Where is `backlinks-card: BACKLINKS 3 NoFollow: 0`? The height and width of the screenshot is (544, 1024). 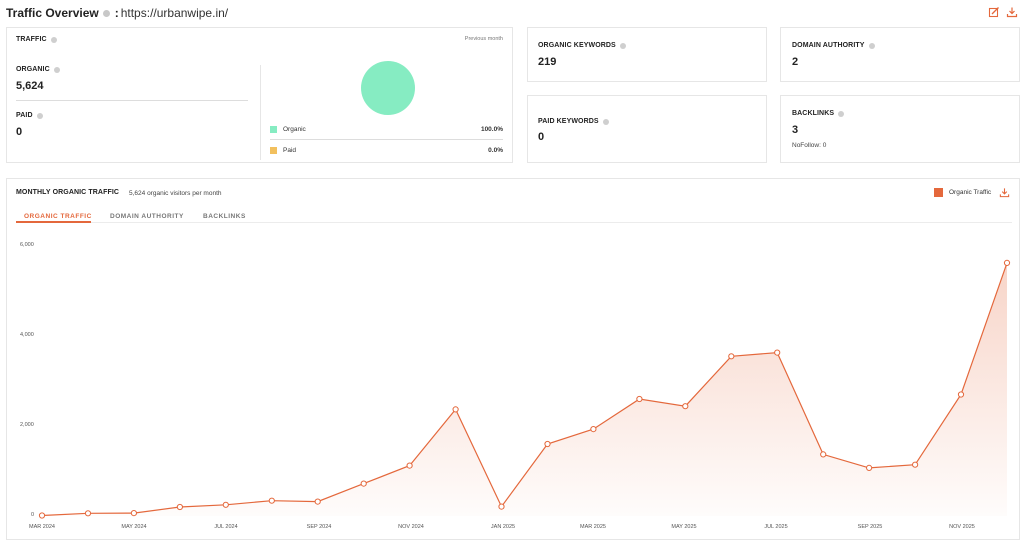 backlinks-card: BACKLINKS 3 NoFollow: 0 is located at coordinates (900, 129).